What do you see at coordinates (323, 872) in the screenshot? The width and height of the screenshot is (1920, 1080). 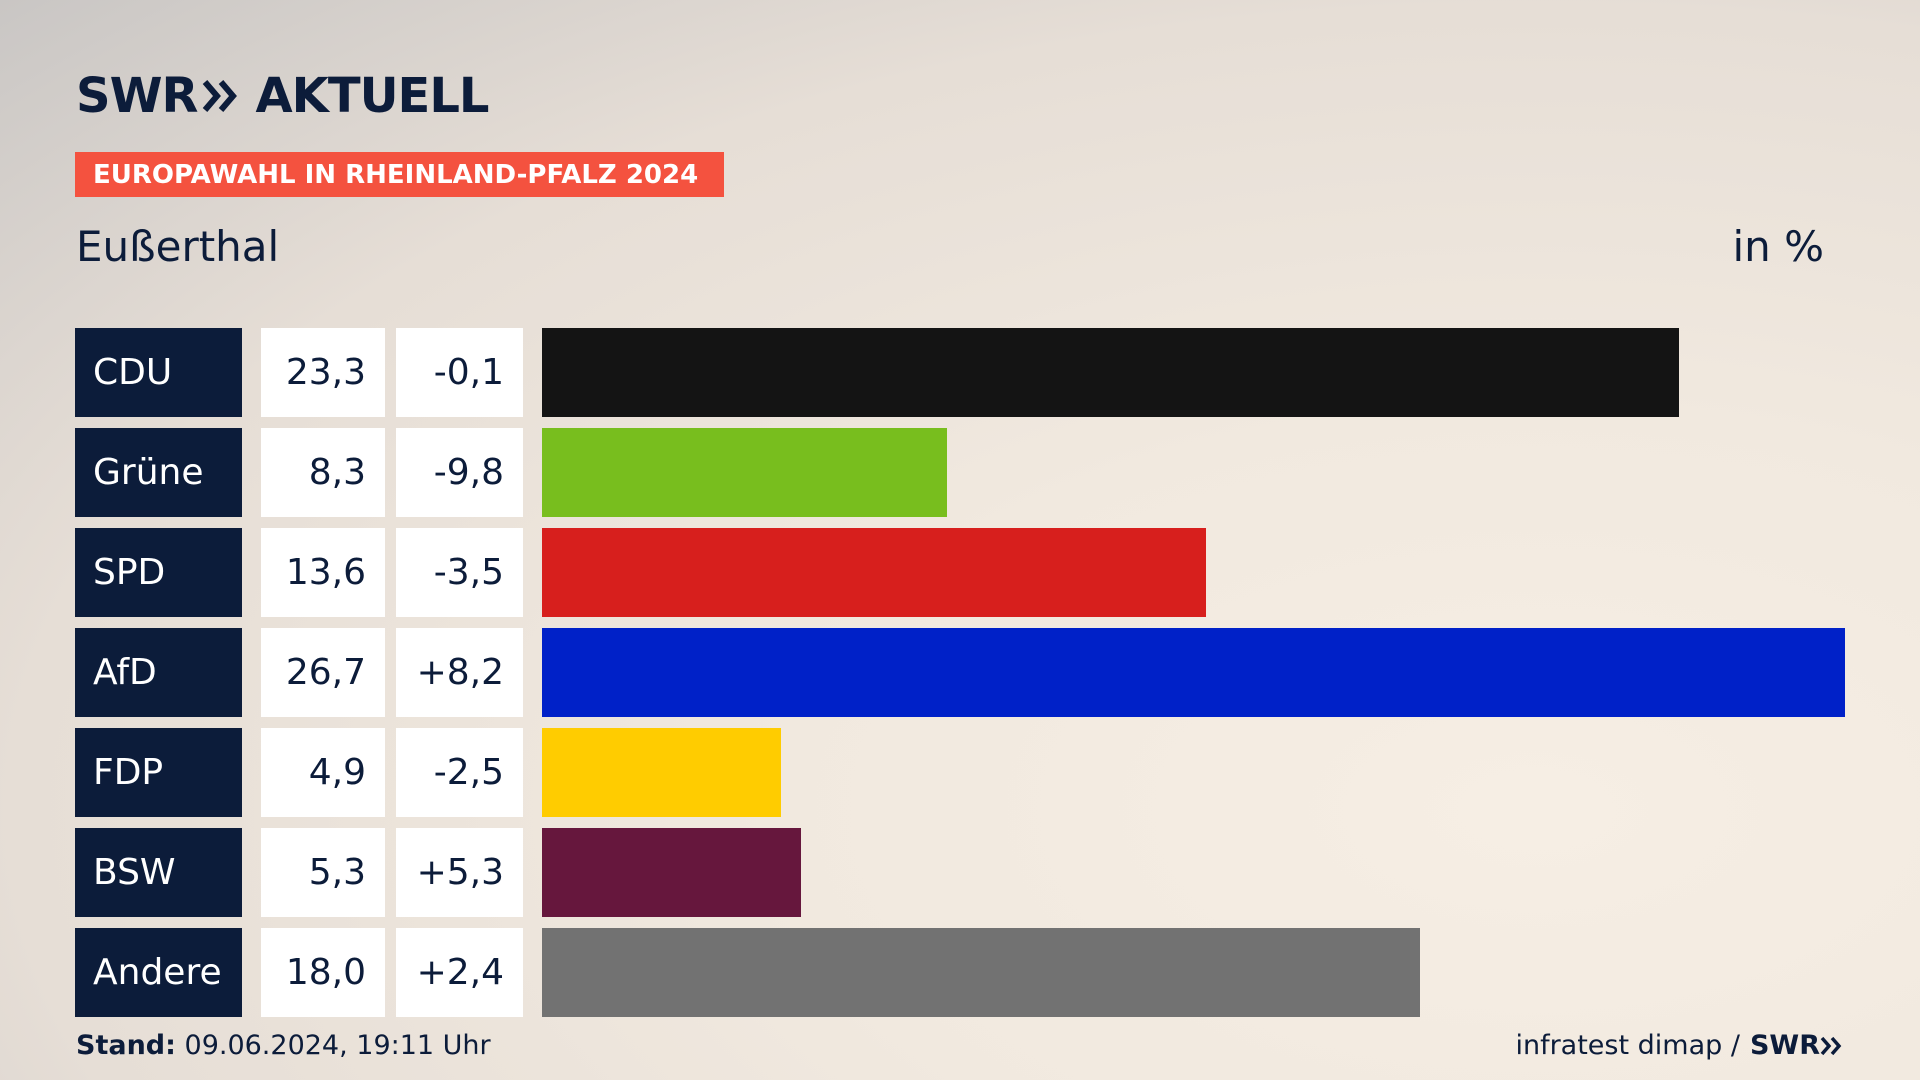 I see `vote-share-value: 5,3` at bounding box center [323, 872].